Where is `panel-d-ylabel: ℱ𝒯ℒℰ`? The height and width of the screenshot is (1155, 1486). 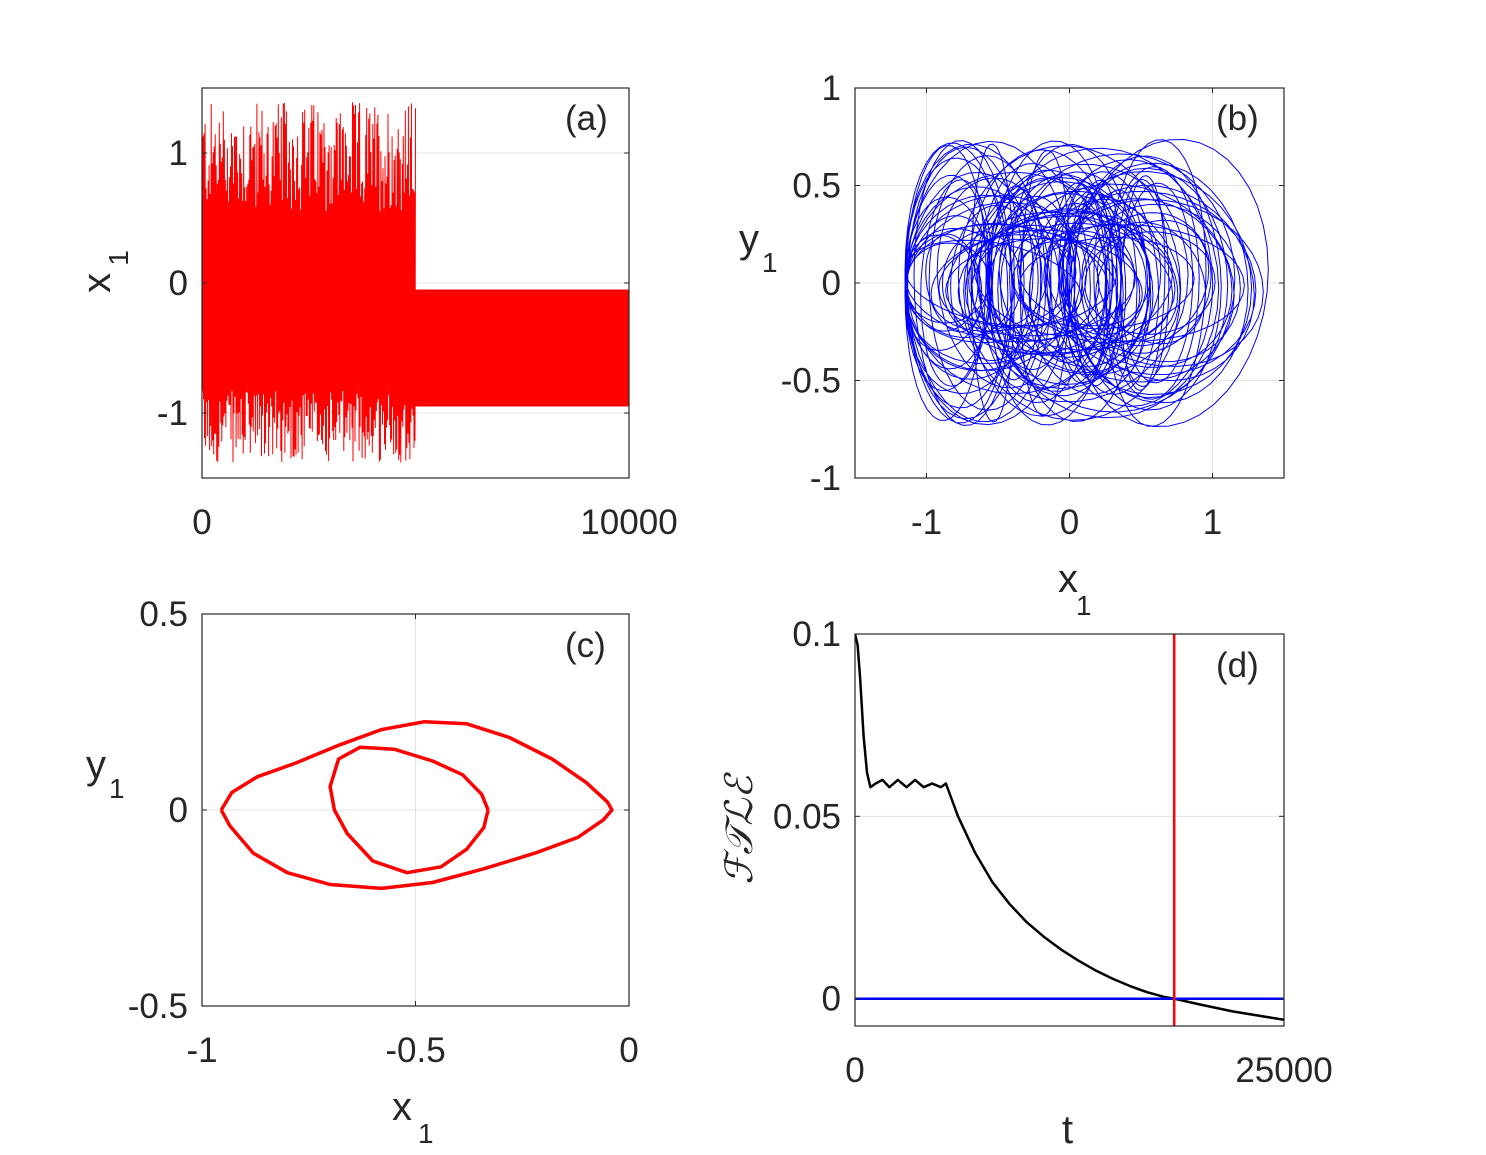
panel-d-ylabel: ℱ𝒯ℒℰ is located at coordinates (739, 827).